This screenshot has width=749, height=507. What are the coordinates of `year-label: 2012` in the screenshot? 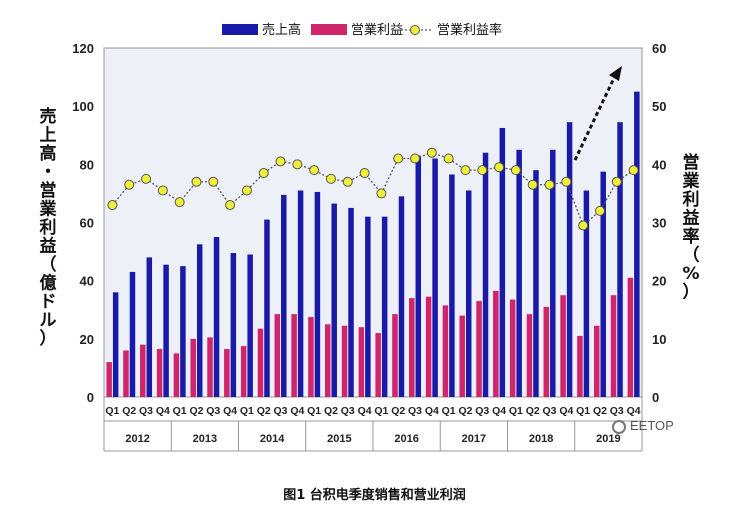 It's located at (137, 439).